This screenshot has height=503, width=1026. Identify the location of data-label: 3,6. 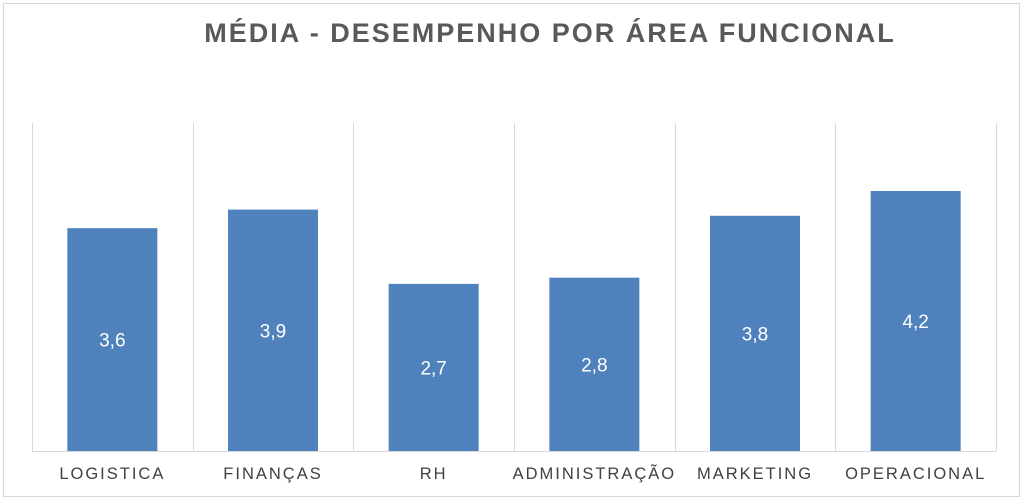
(112, 341).